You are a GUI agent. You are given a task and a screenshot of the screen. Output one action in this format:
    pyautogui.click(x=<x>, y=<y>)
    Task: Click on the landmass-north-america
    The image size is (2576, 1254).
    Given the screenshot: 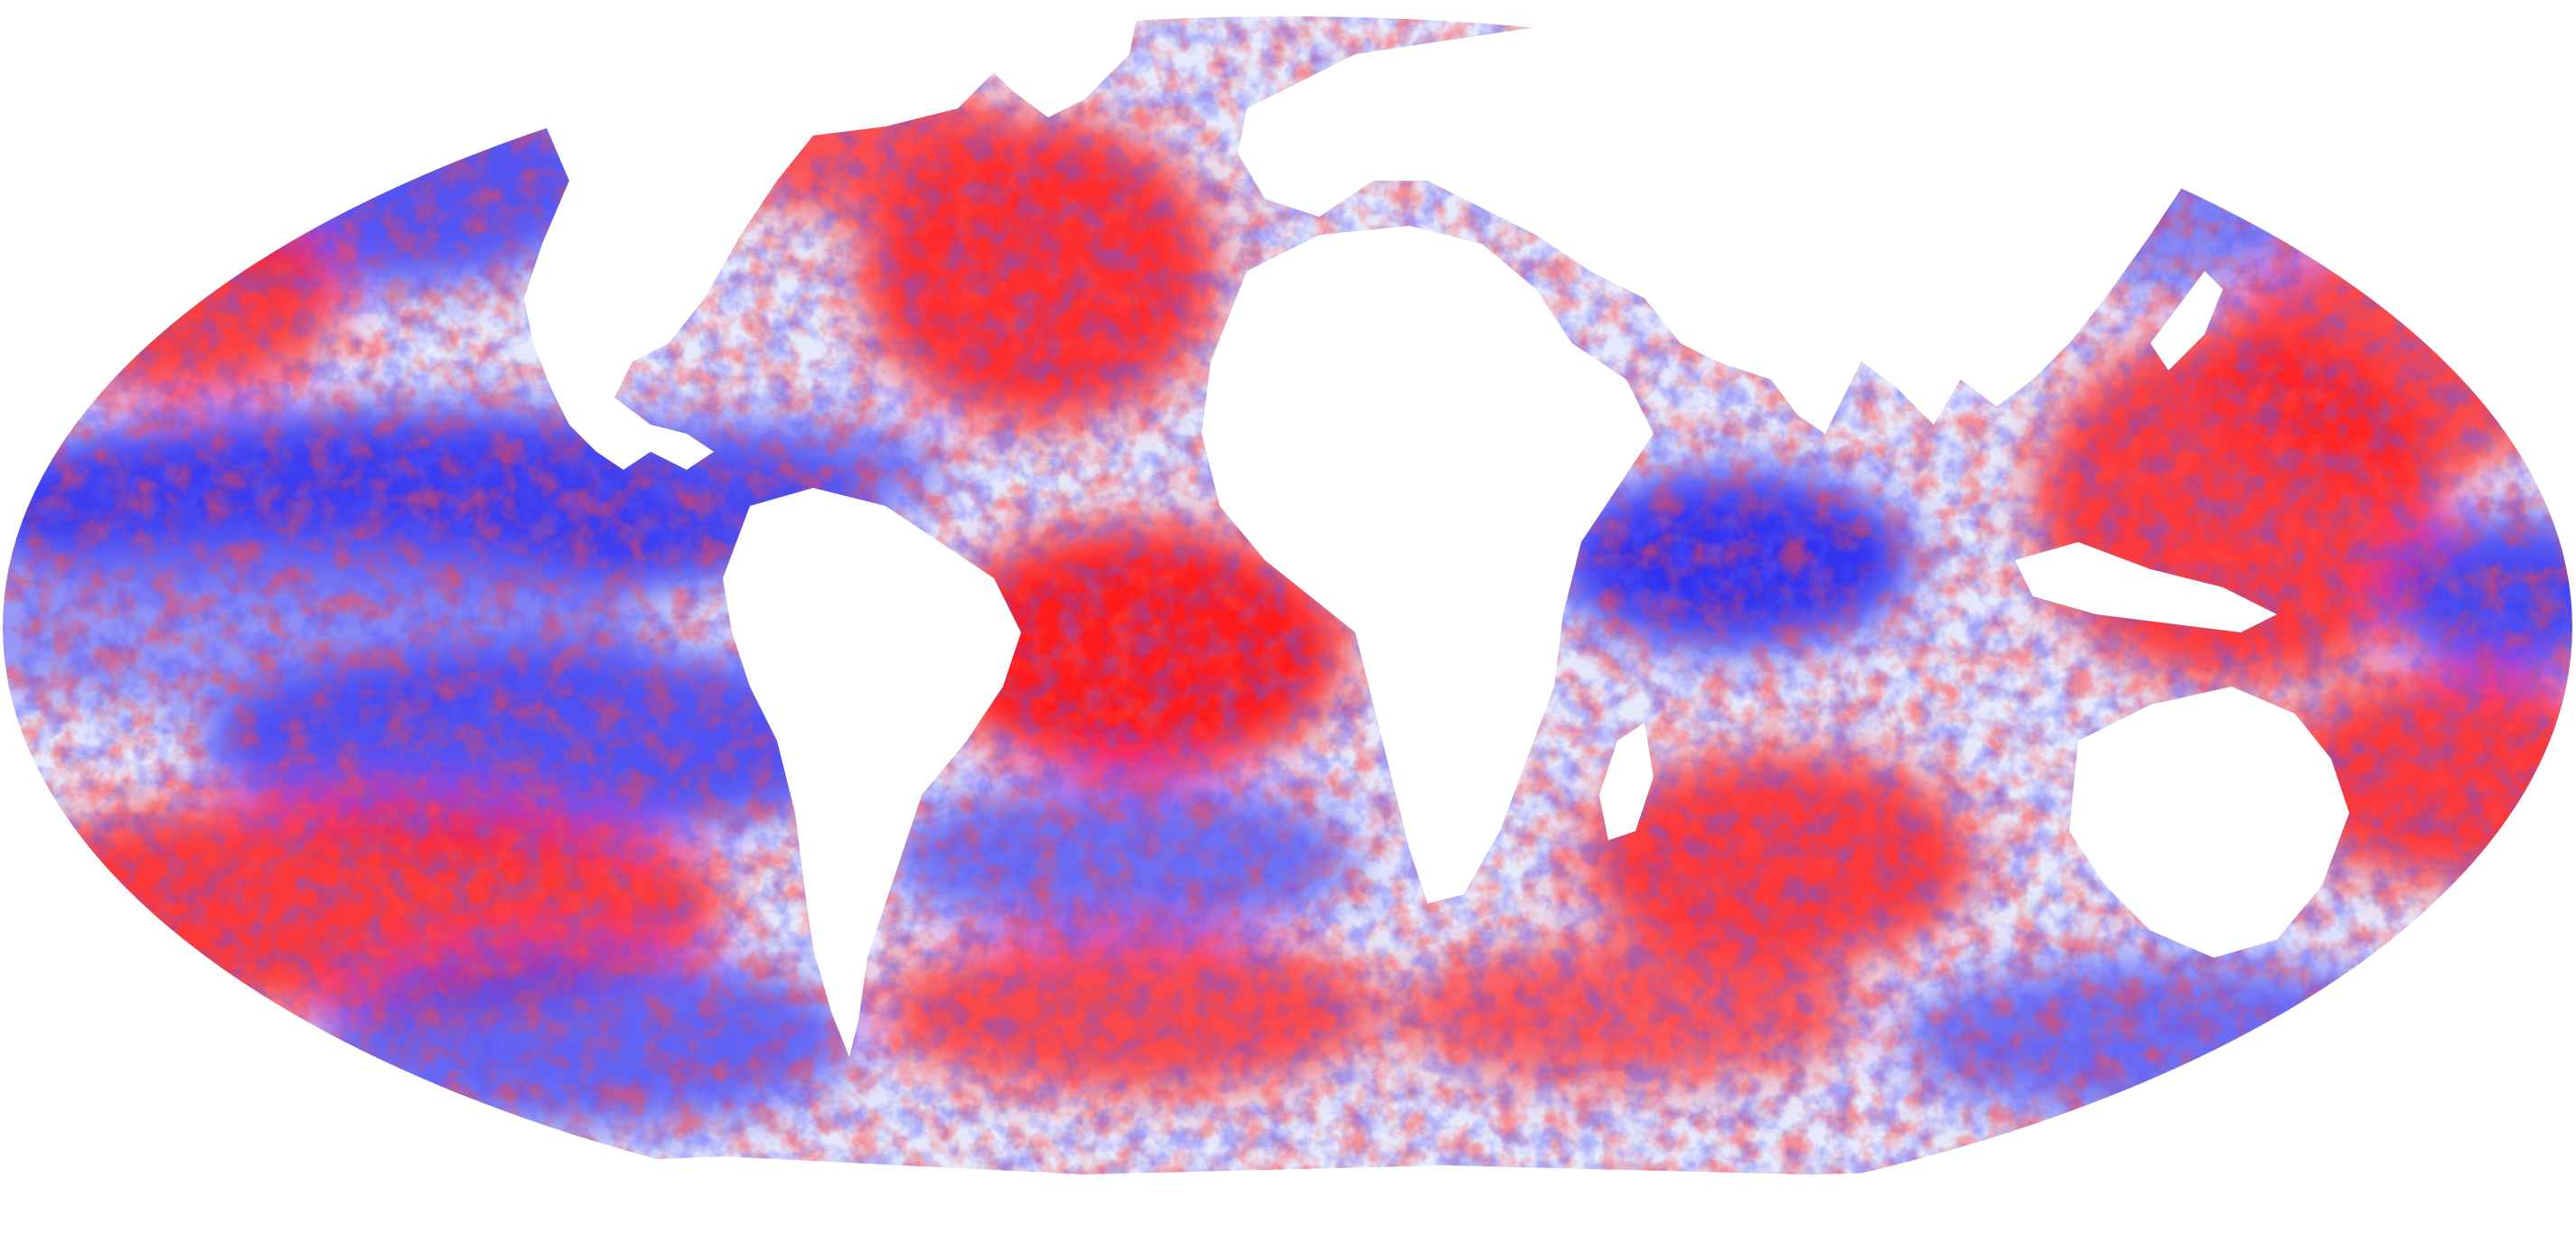 What is the action you would take?
    pyautogui.click(x=750, y=242)
    